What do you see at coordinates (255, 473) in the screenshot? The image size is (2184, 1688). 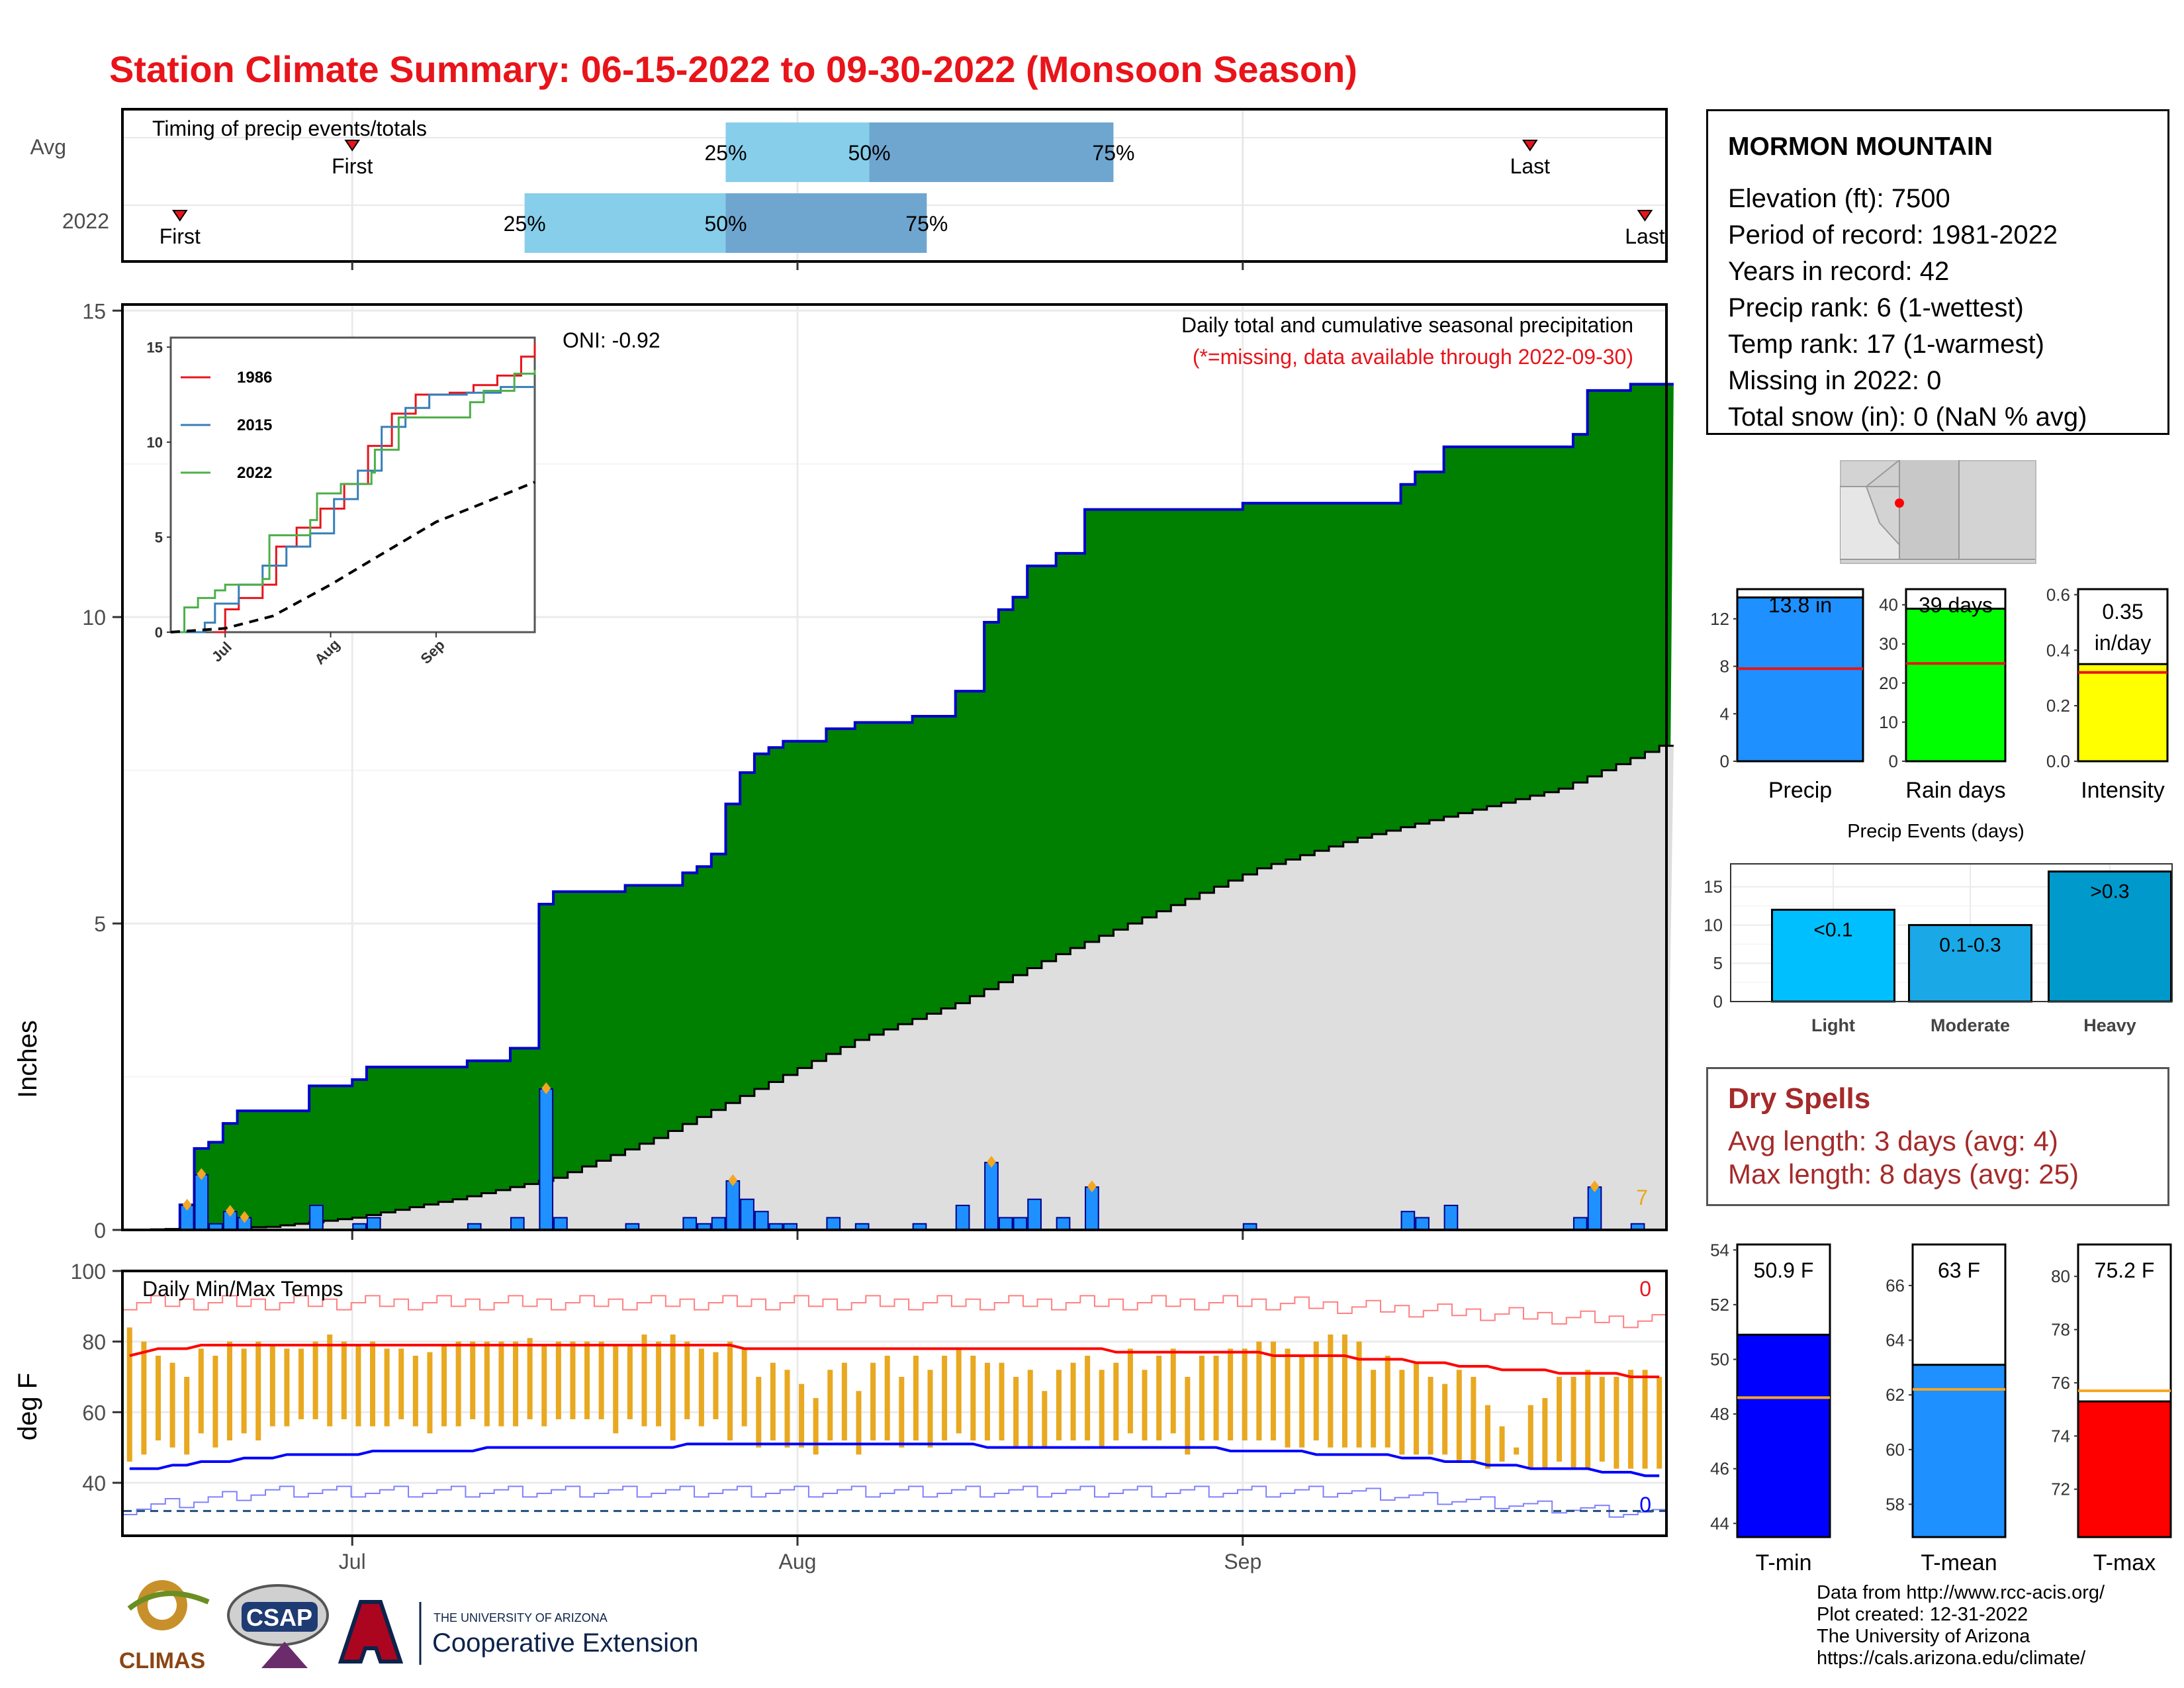 I see `inset-legend-label-2022: 2022` at bounding box center [255, 473].